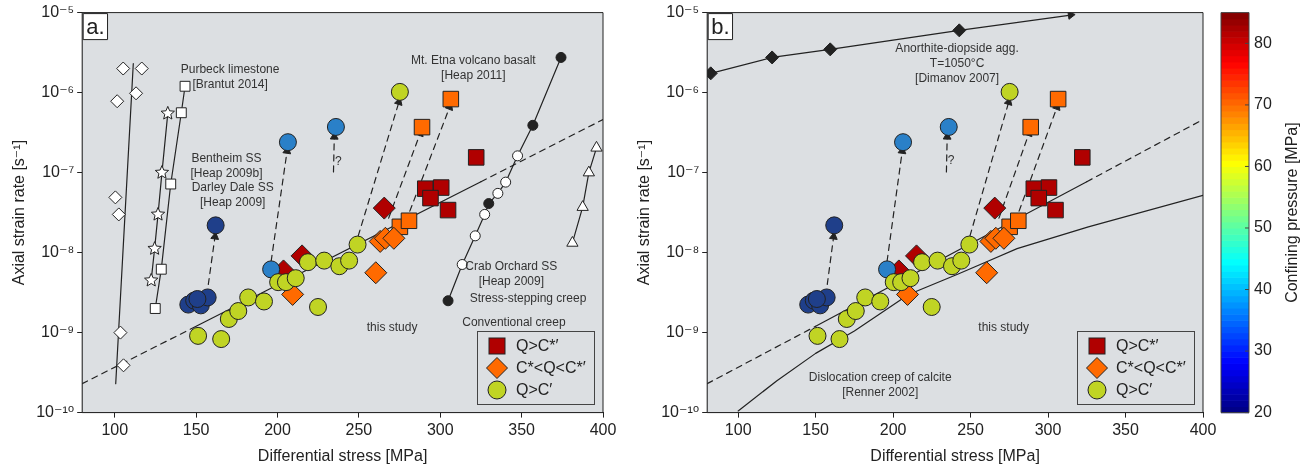 The height and width of the screenshot is (474, 1315). Describe the element at coordinates (511, 274) in the screenshot. I see `annotation: Crab Orchard SS [Heap 2009]` at that location.